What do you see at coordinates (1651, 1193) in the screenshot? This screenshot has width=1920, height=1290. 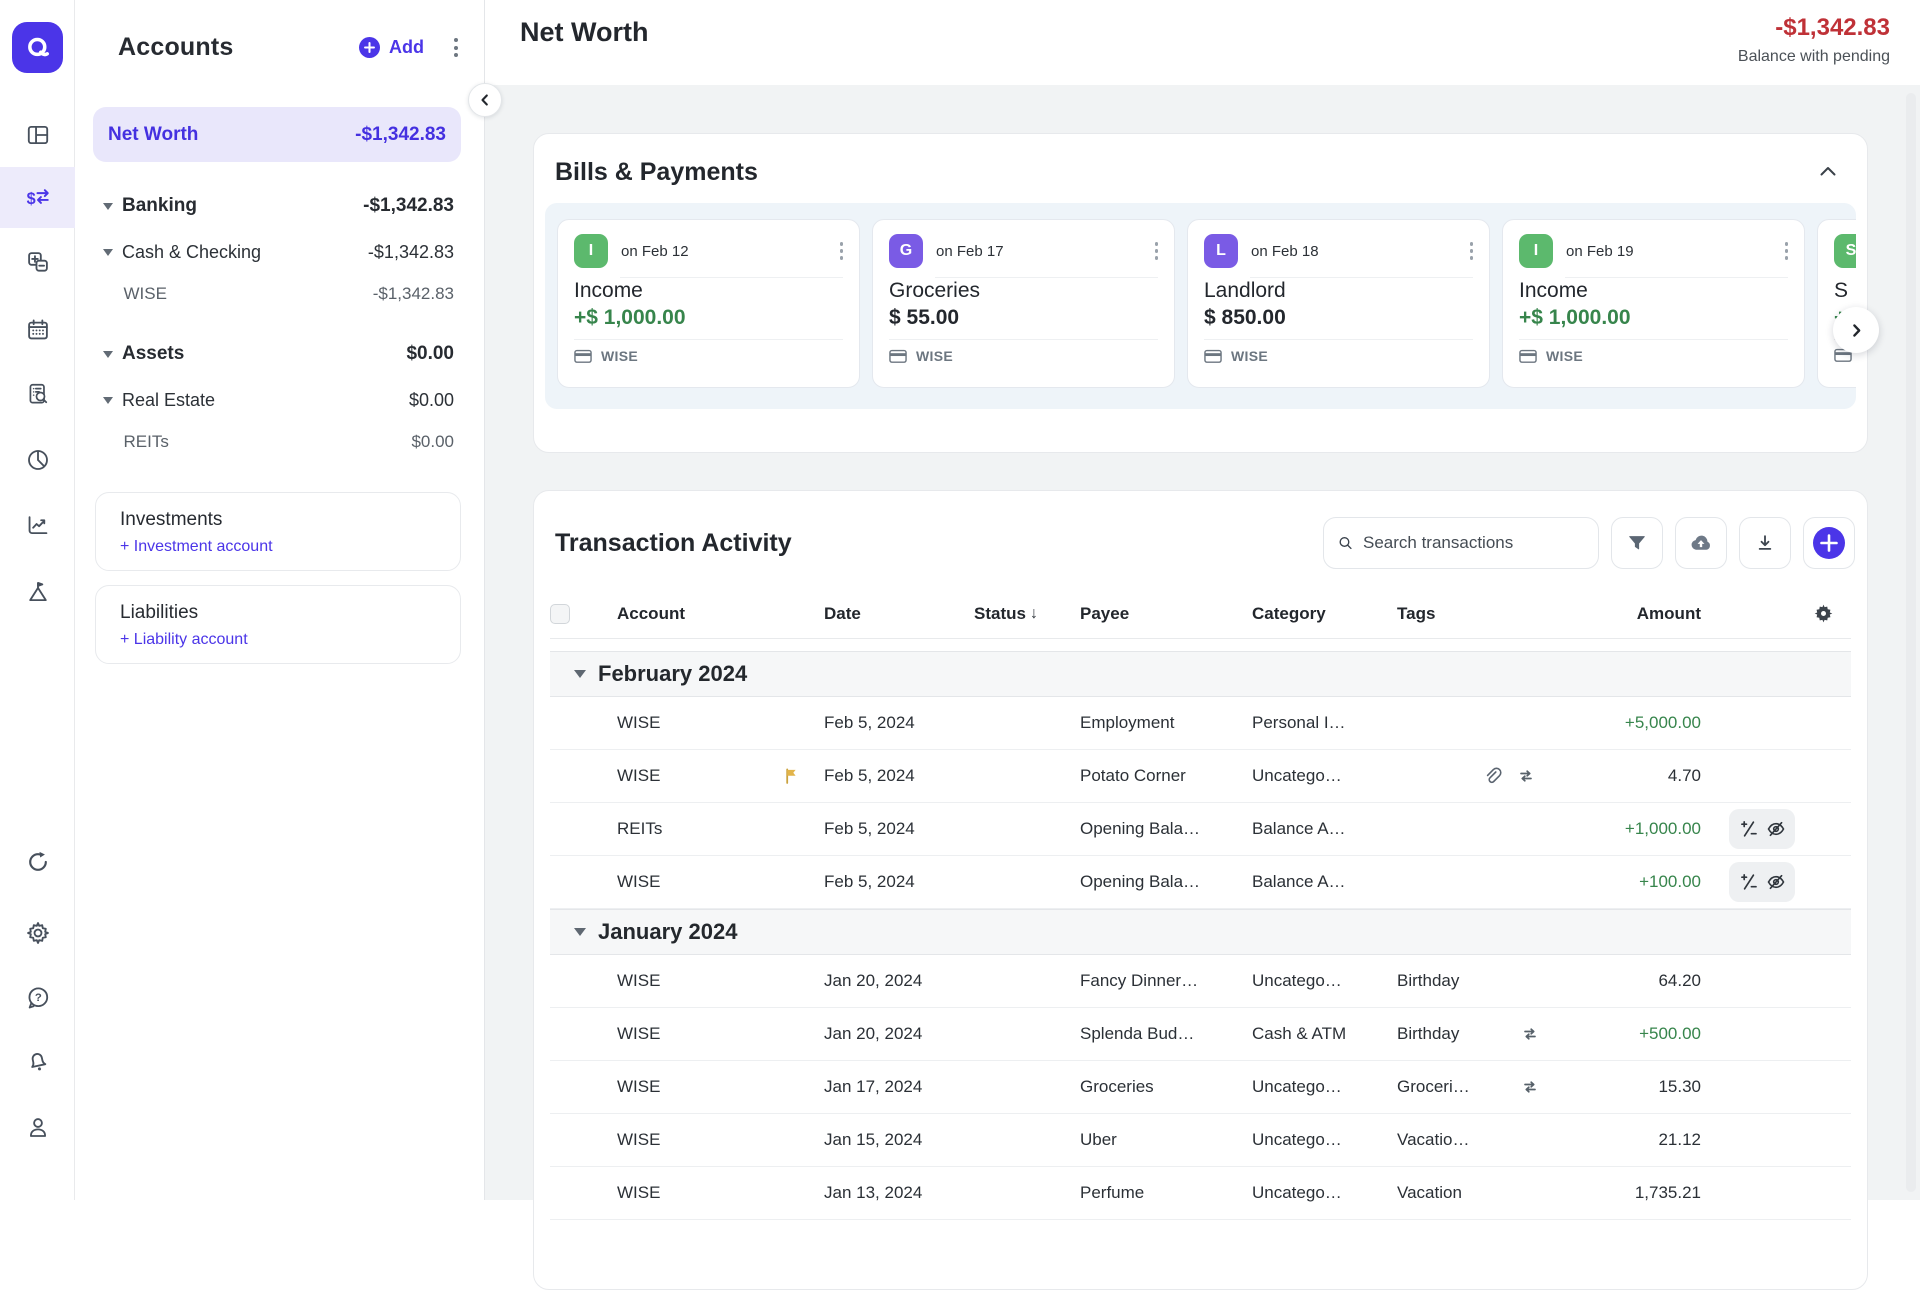 I see `cell-amount: 1,735.21` at bounding box center [1651, 1193].